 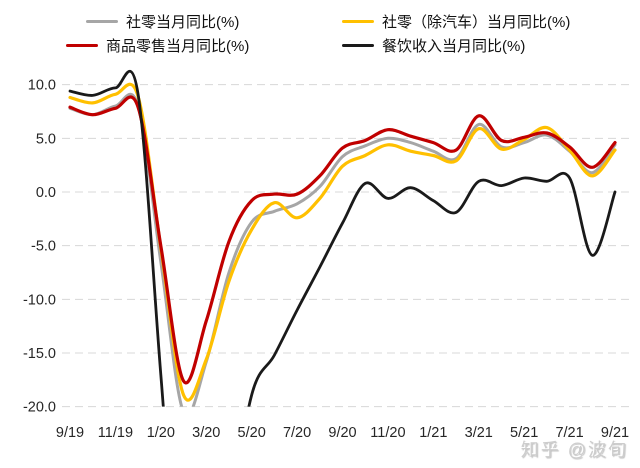 I want to click on x-tick-label: 3/20, so click(x=206, y=433).